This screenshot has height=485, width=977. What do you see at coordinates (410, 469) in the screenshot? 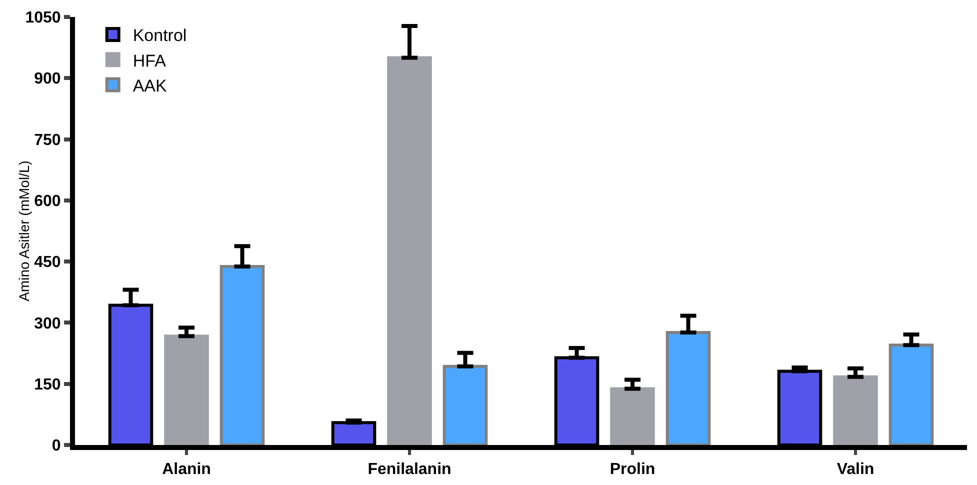
I see `x-tick-label: Fenilalanin` at bounding box center [410, 469].